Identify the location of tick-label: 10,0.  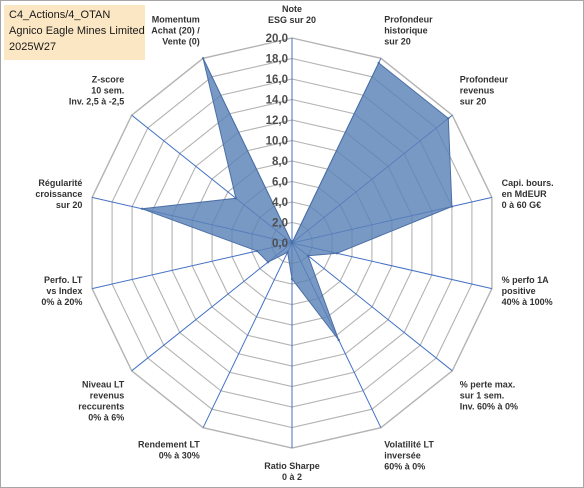
(277, 142).